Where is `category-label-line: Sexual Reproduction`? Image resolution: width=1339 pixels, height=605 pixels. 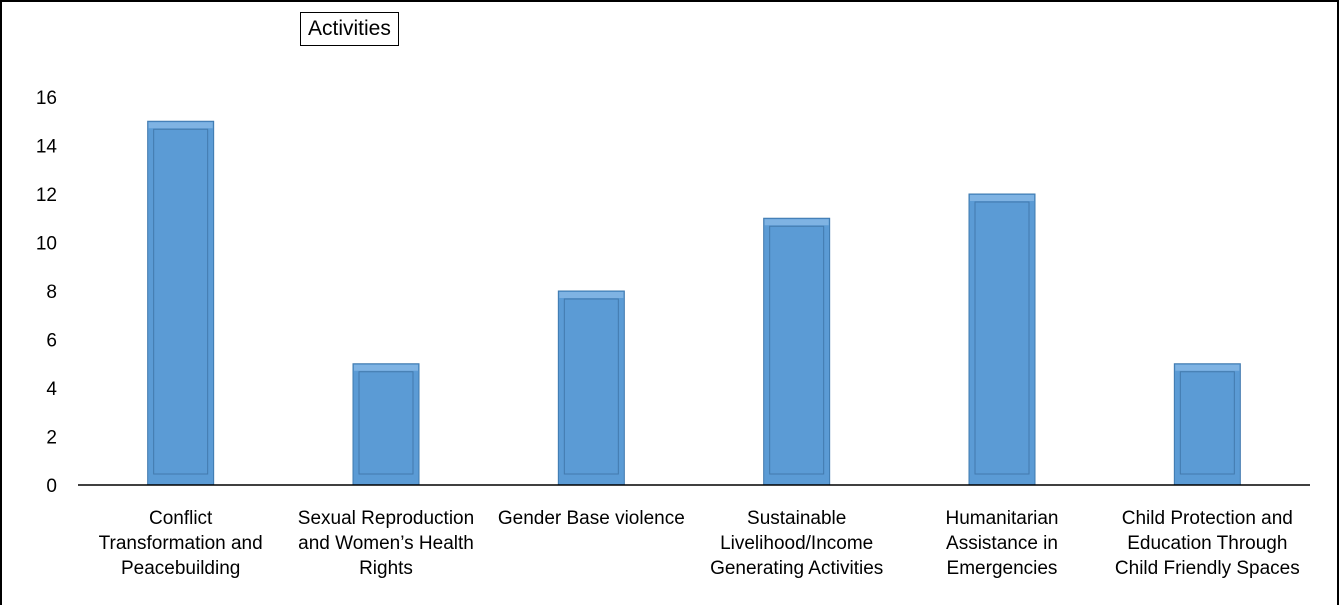 category-label-line: Sexual Reproduction is located at coordinates (386, 518).